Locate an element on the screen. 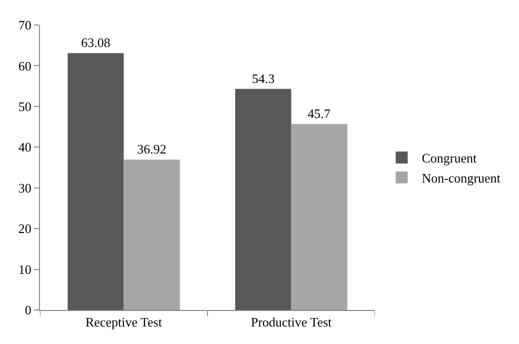 The width and height of the screenshot is (519, 344). y-tick-label: 50 is located at coordinates (25, 106).